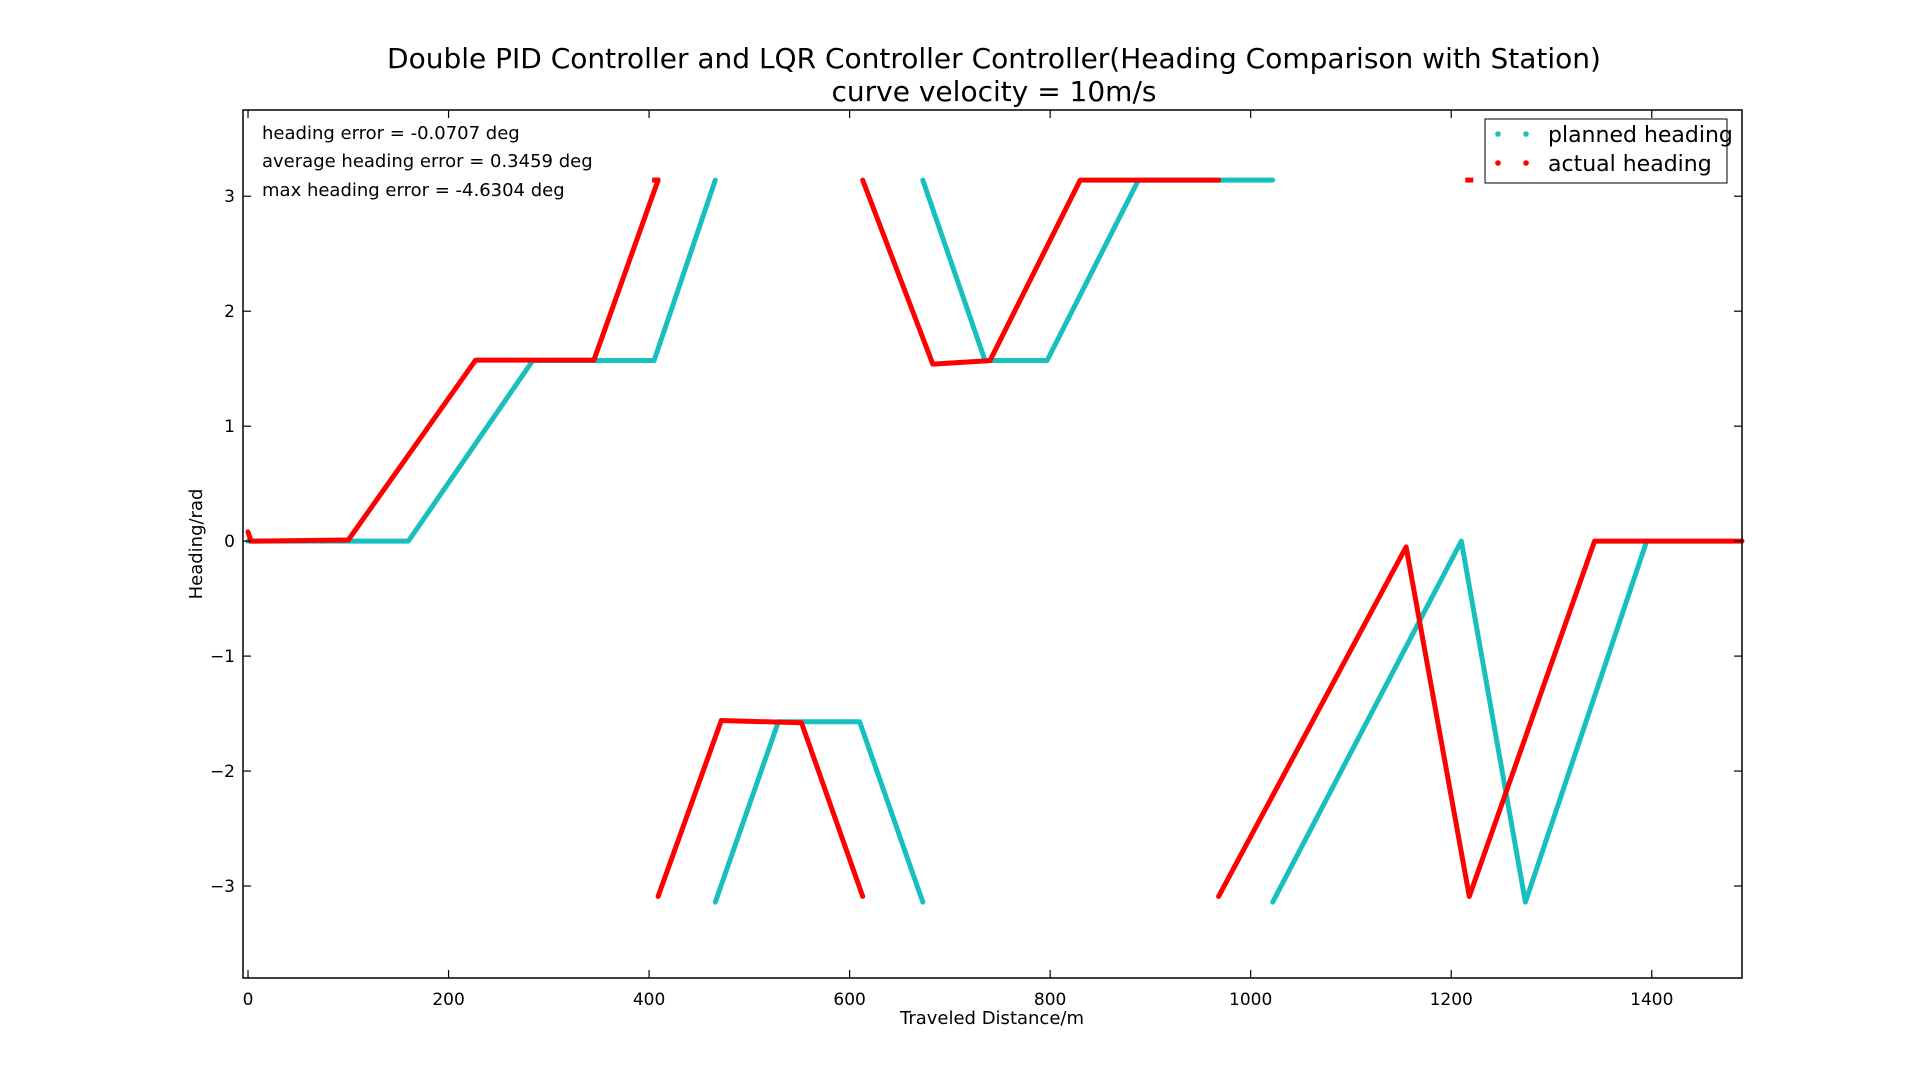 Image resolution: width=1920 pixels, height=1080 pixels. I want to click on y-tick-label: 3, so click(229, 197).